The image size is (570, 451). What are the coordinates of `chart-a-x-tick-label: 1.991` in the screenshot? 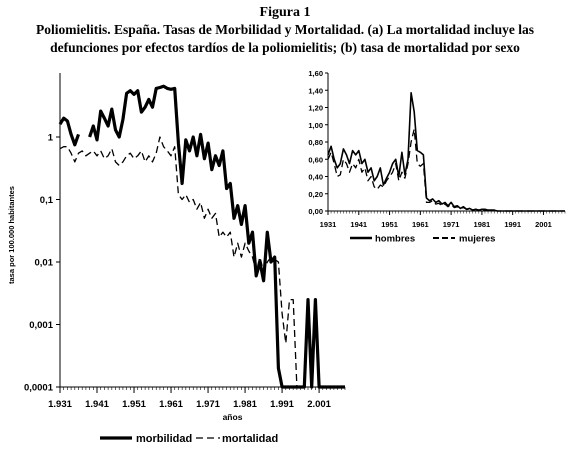 It's located at (282, 404).